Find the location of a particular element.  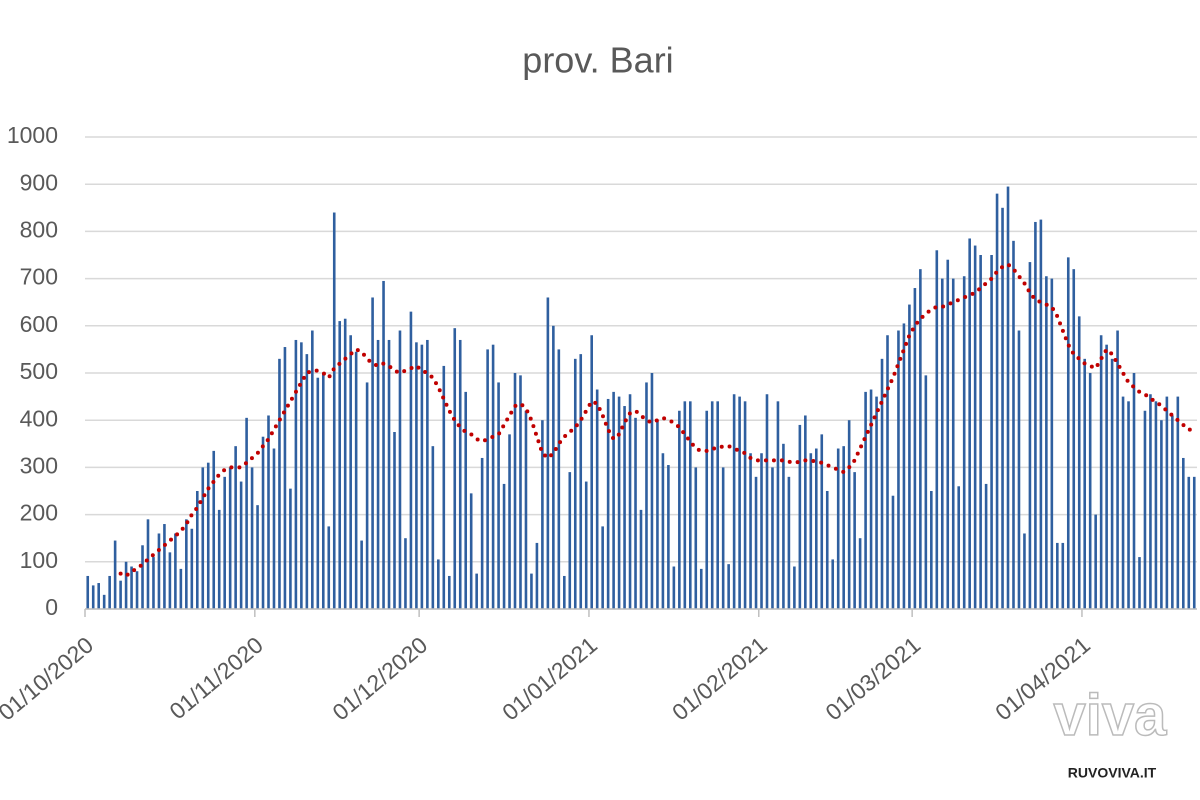

watermark: viva RUVOVIVA.IT is located at coordinates (1114, 720).